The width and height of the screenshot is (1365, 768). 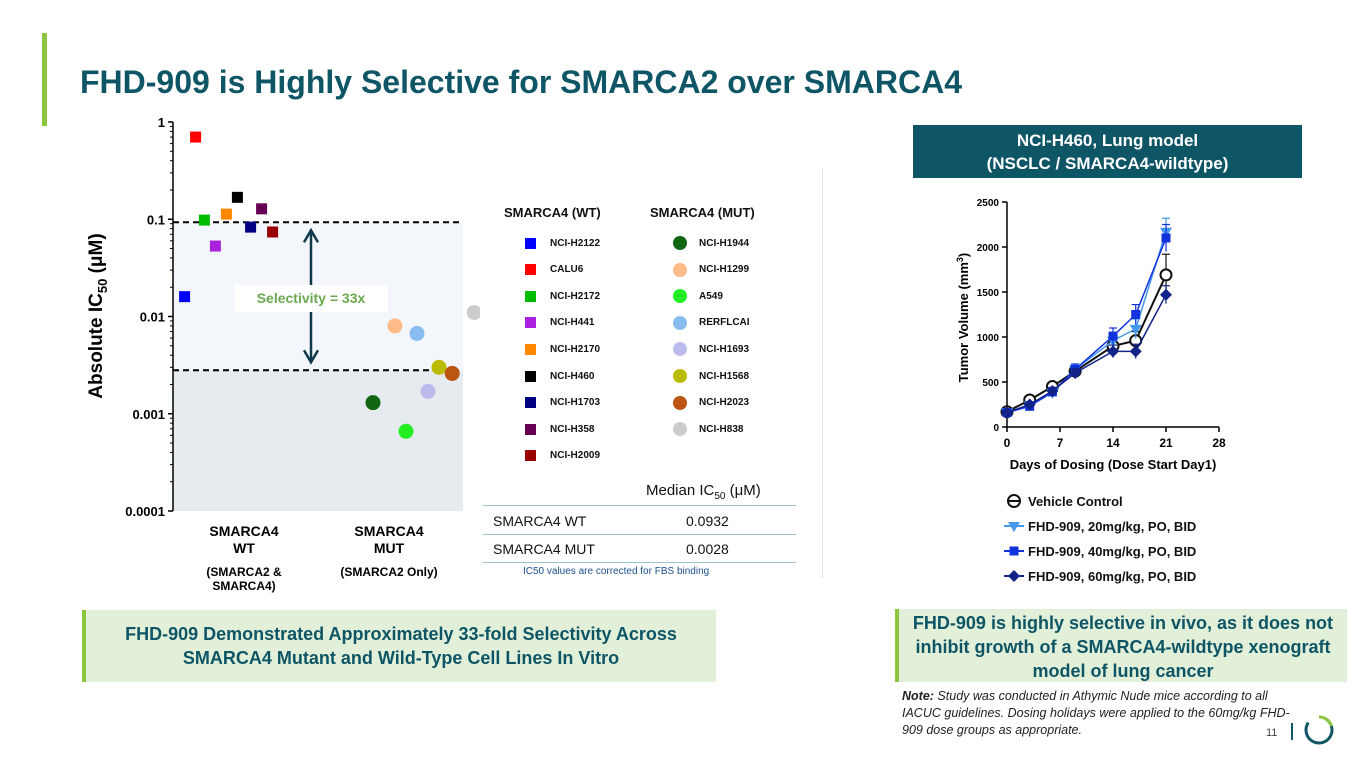 I want to click on legend-item: NCI-H2122, so click(x=562, y=243).